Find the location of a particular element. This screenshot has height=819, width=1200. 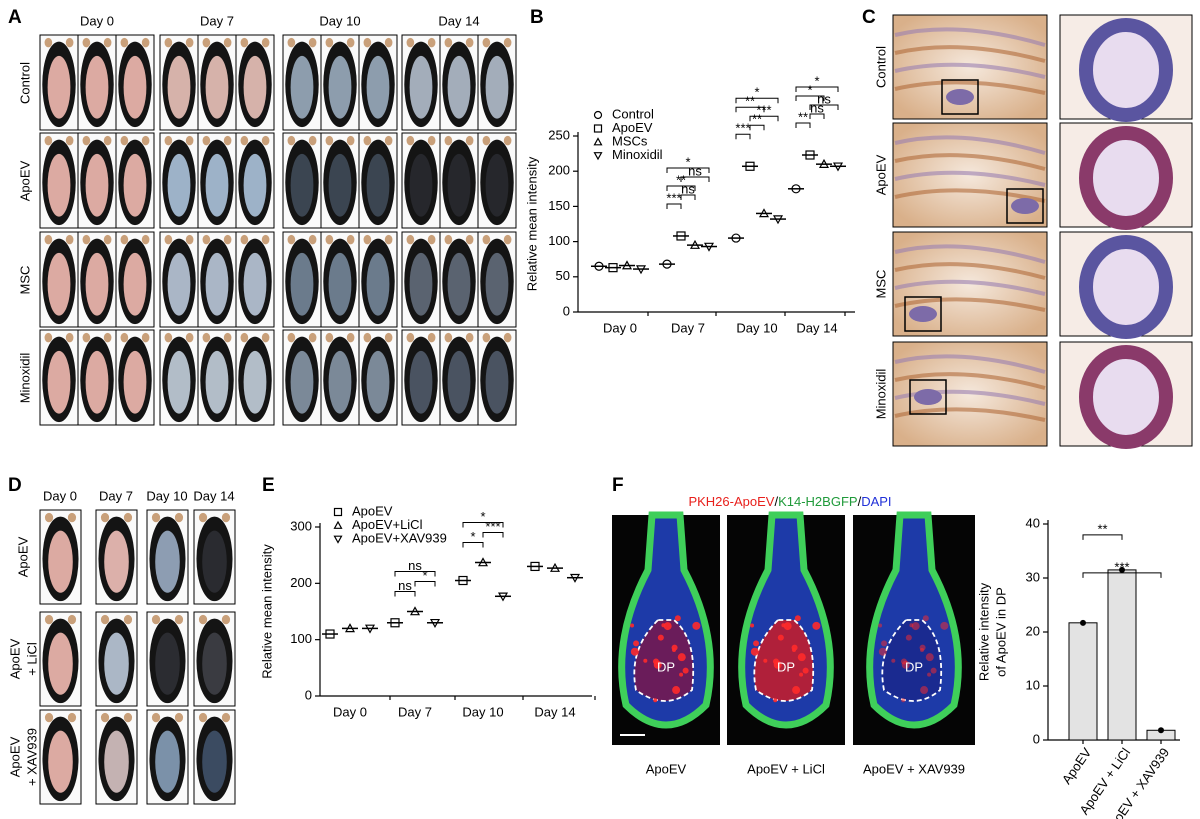

x-tick-label: Day 7 is located at coordinates (415, 711).